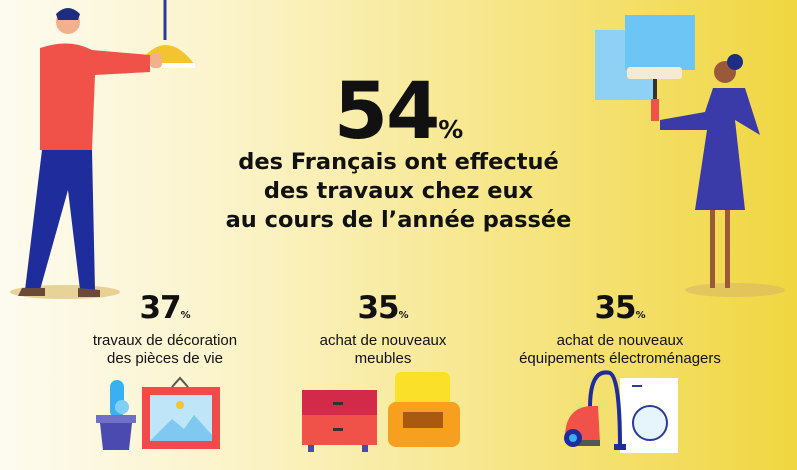 Image resolution: width=797 pixels, height=470 pixels. Describe the element at coordinates (158, 413) in the screenshot. I see `cactus-and-picture-frame-icon` at that location.